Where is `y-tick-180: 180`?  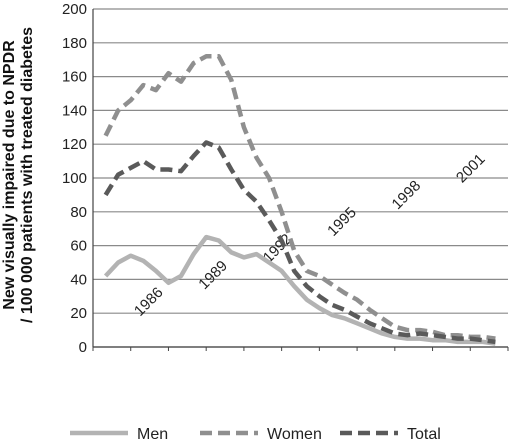 y-tick-180: 180 is located at coordinates (74, 43).